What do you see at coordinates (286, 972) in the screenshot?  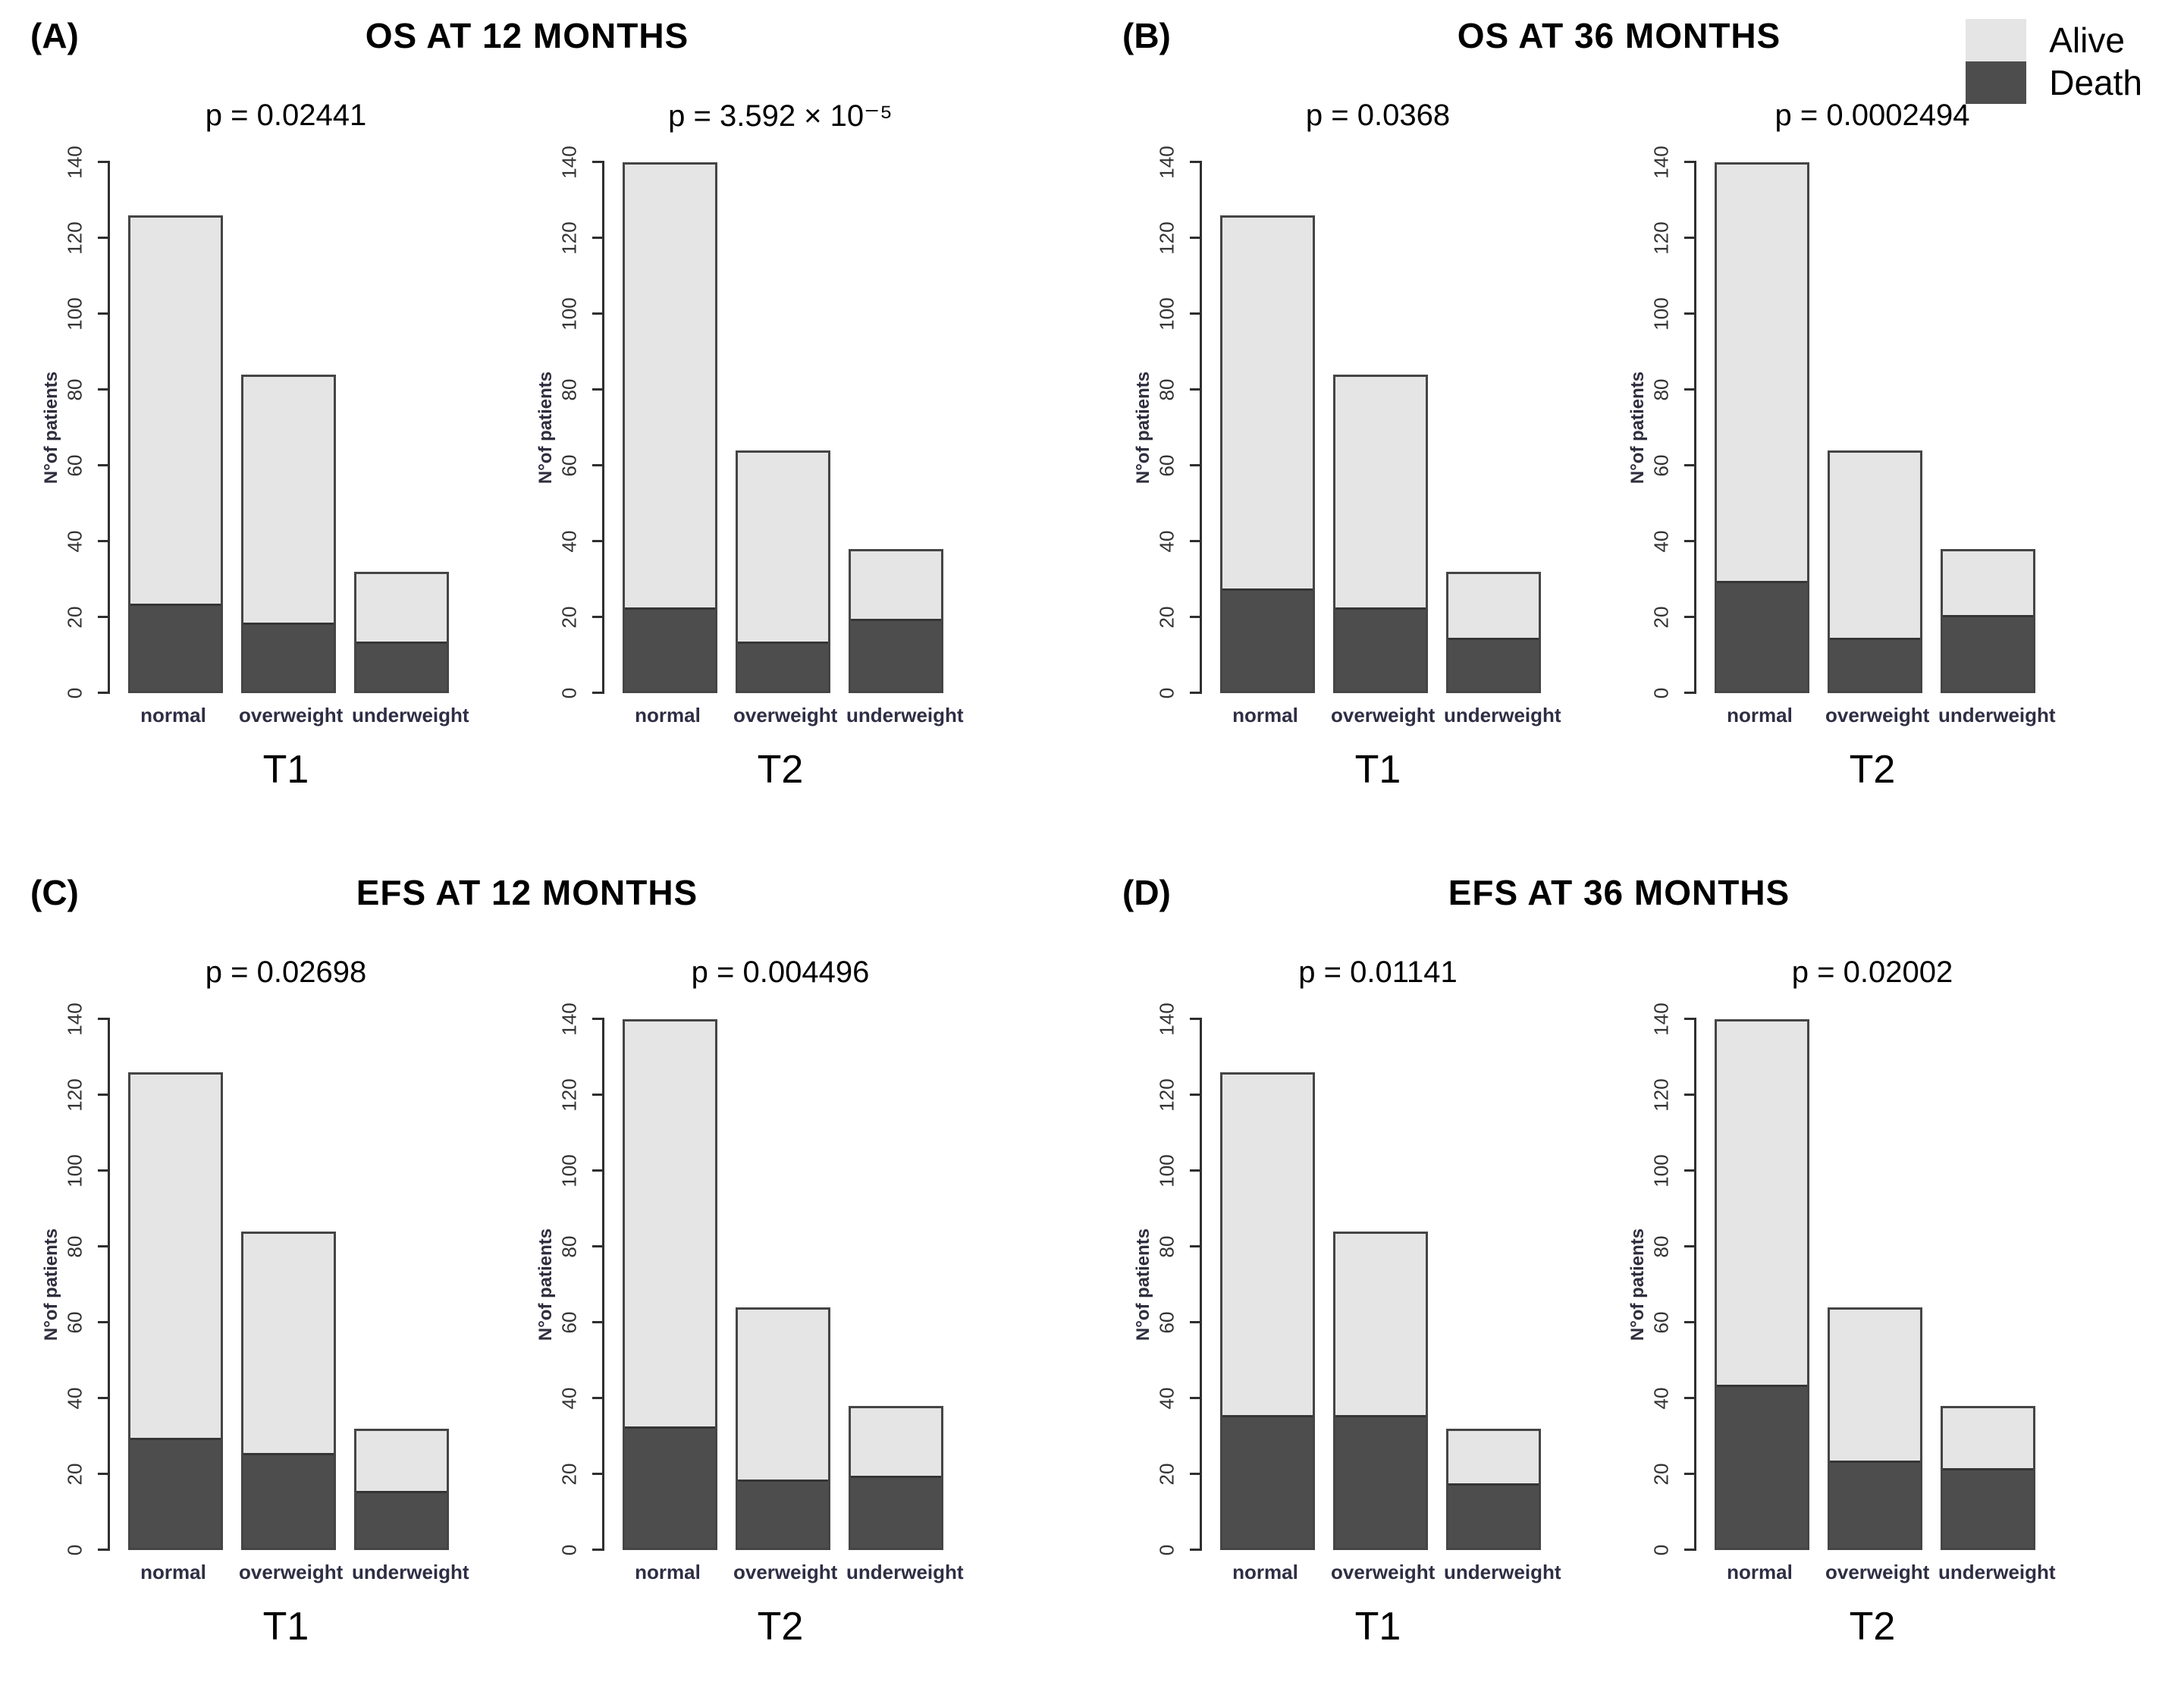 I see `p-value-label: p = 0.02698` at bounding box center [286, 972].